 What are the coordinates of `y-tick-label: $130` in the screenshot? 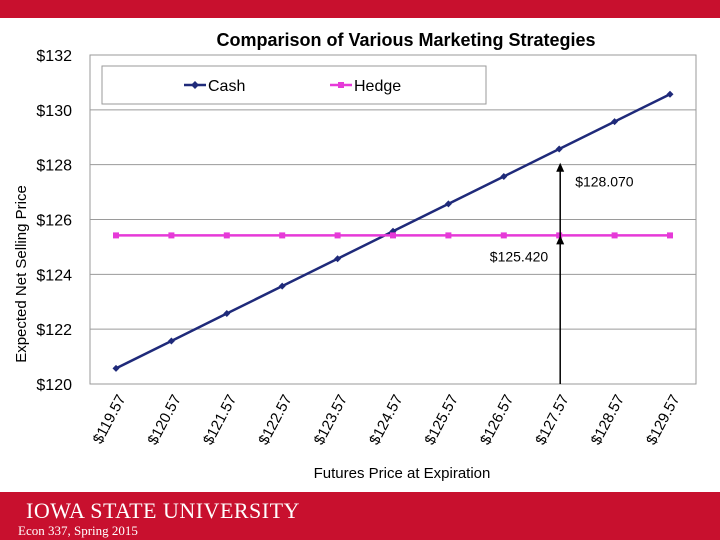 It's located at (54, 111).